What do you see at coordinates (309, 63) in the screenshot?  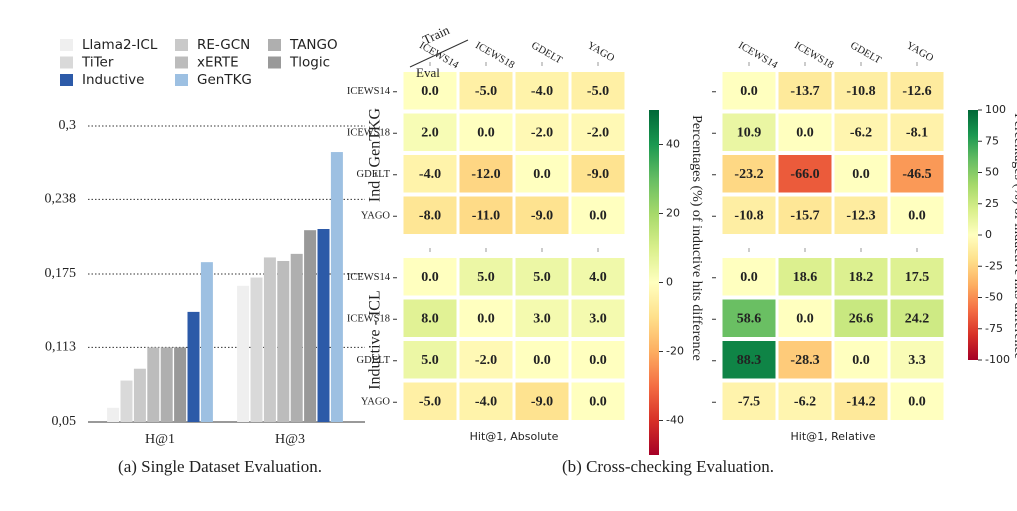 I see `legend-label: Tlogic` at bounding box center [309, 63].